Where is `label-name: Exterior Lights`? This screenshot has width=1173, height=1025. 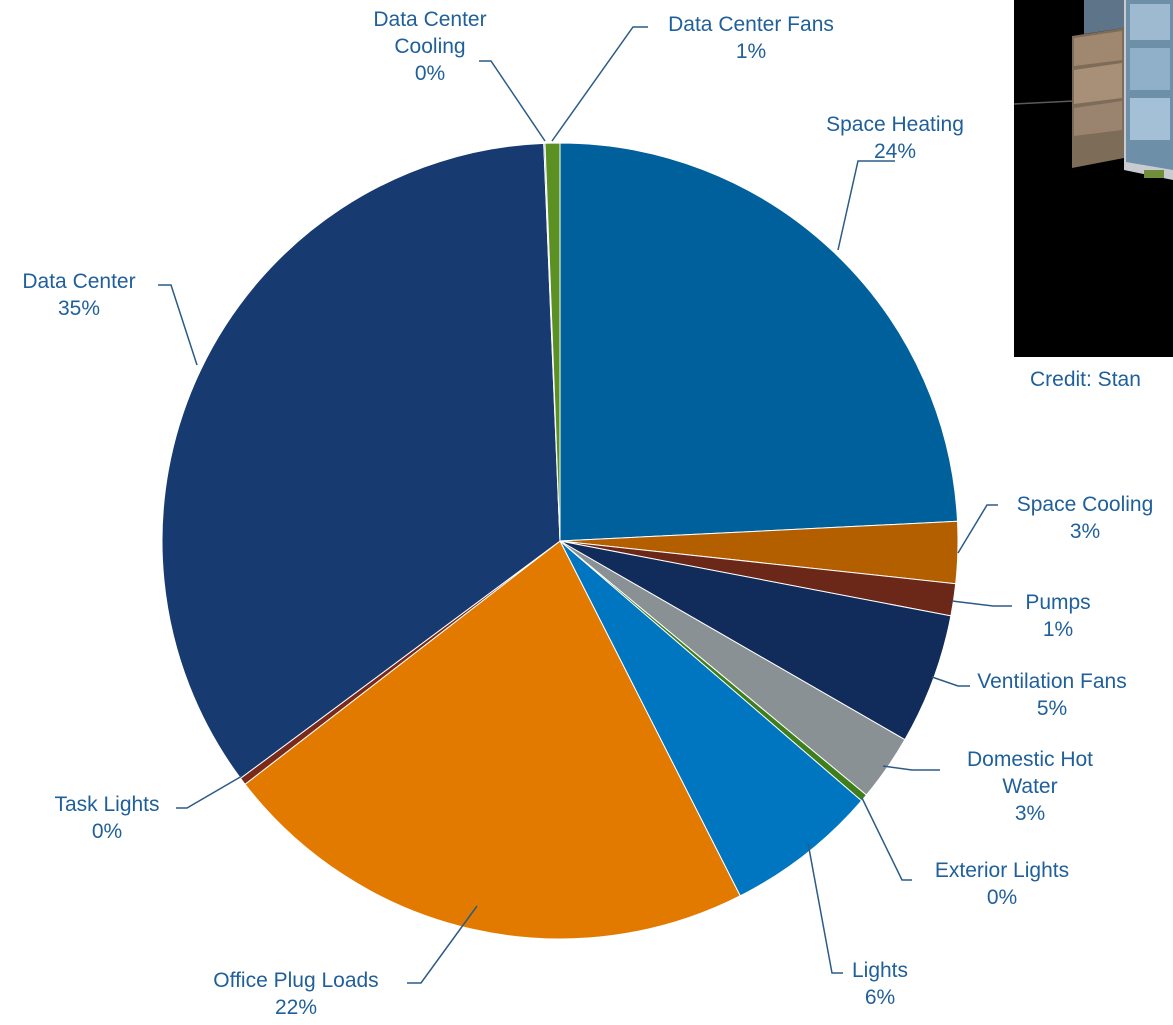
label-name: Exterior Lights is located at coordinates (1002, 870).